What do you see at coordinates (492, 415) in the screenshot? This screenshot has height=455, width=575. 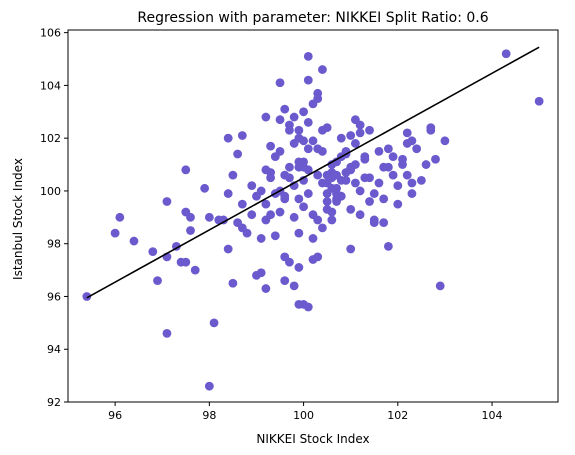 I see `x-tick-label: 104` at bounding box center [492, 415].